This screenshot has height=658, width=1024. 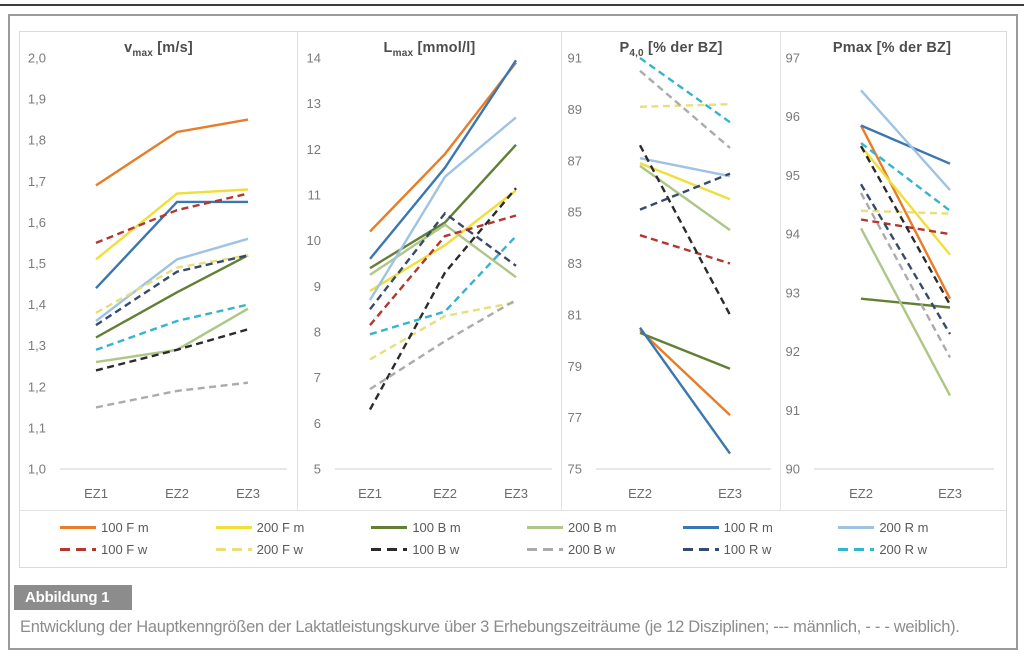 I want to click on y-tick-label: 1,1, so click(x=37, y=427).